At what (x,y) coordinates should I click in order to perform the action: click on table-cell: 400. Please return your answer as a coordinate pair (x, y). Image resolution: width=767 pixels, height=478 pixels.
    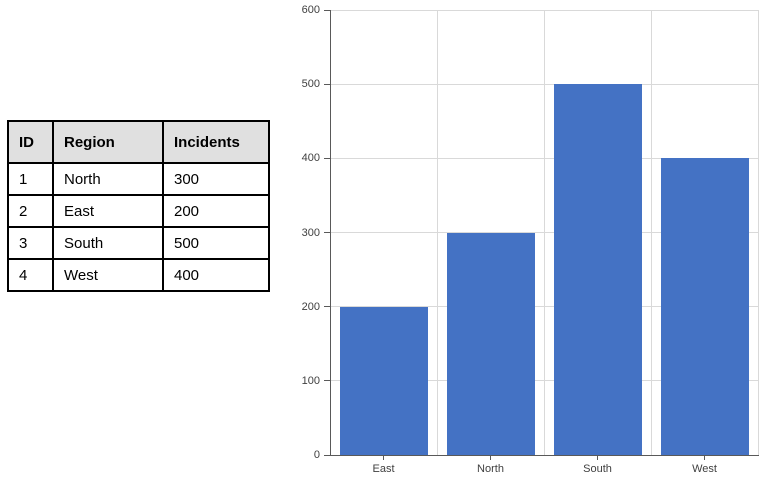
    Looking at the image, I should click on (216, 275).